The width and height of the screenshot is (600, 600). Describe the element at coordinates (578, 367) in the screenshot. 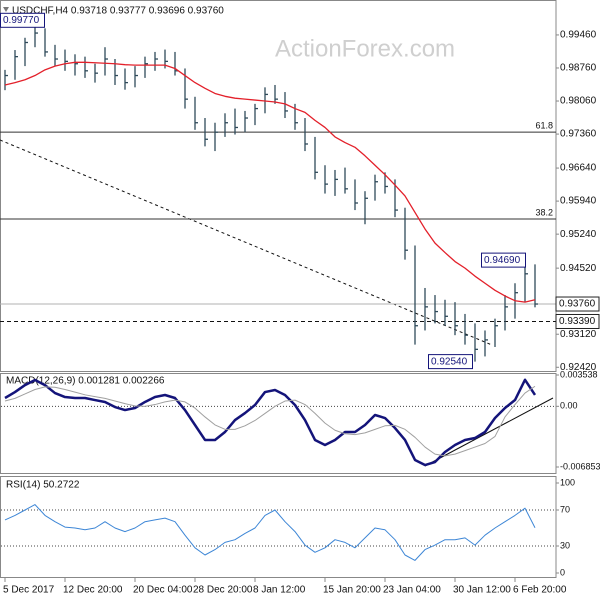

I see `y-tick-label: 0.92420` at that location.